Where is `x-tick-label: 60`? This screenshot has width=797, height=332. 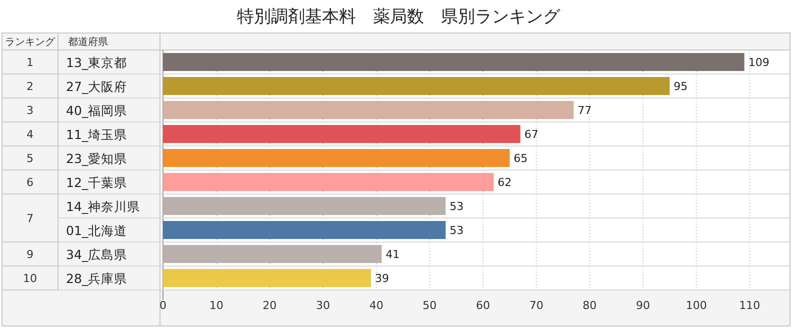
x-tick-label: 60 is located at coordinates (483, 305).